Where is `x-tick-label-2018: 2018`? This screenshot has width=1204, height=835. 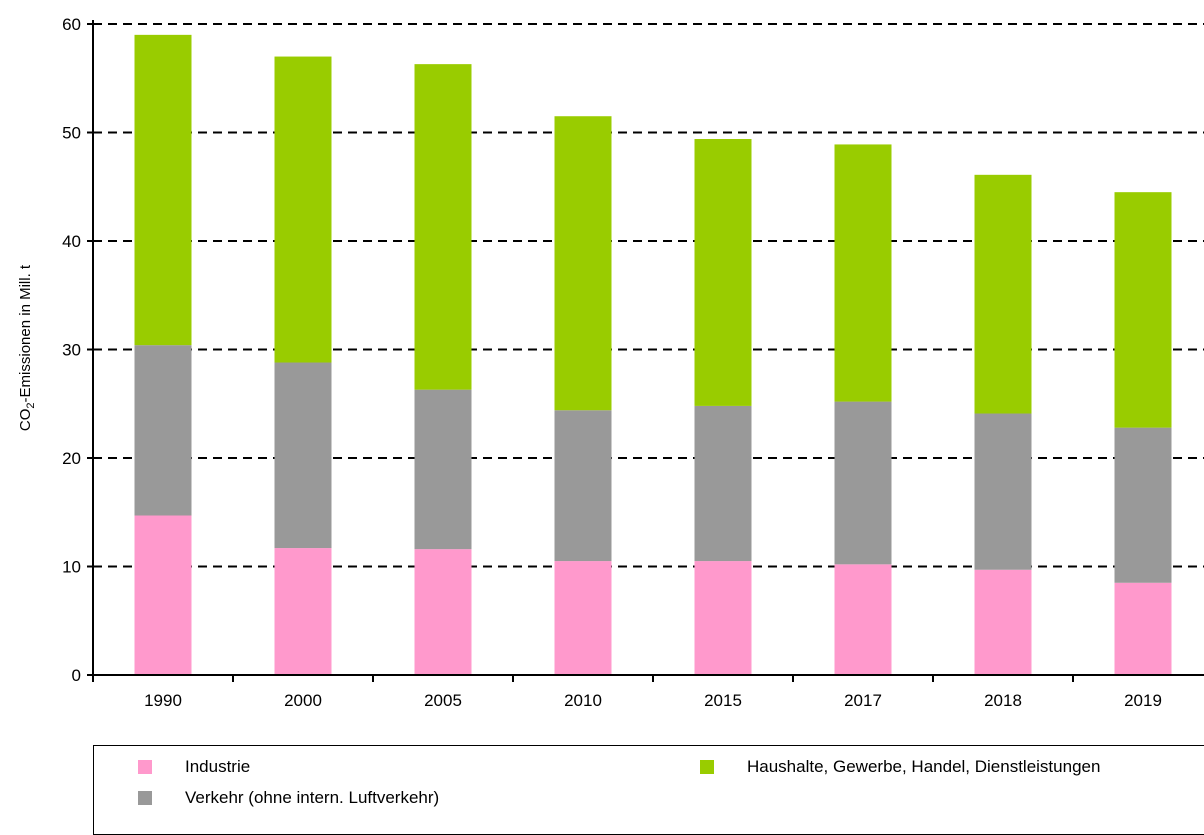
x-tick-label-2018: 2018 is located at coordinates (1003, 700).